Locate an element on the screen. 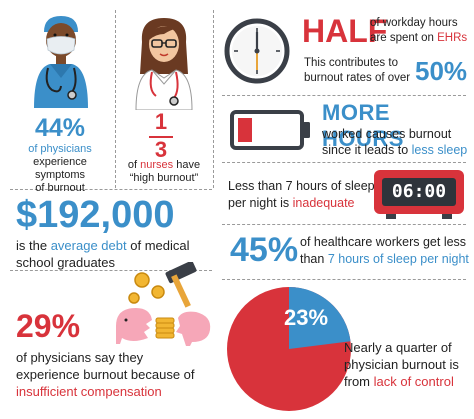 This screenshot has height=419, width=474. healthcare-line2-a: than is located at coordinates (312, 259).